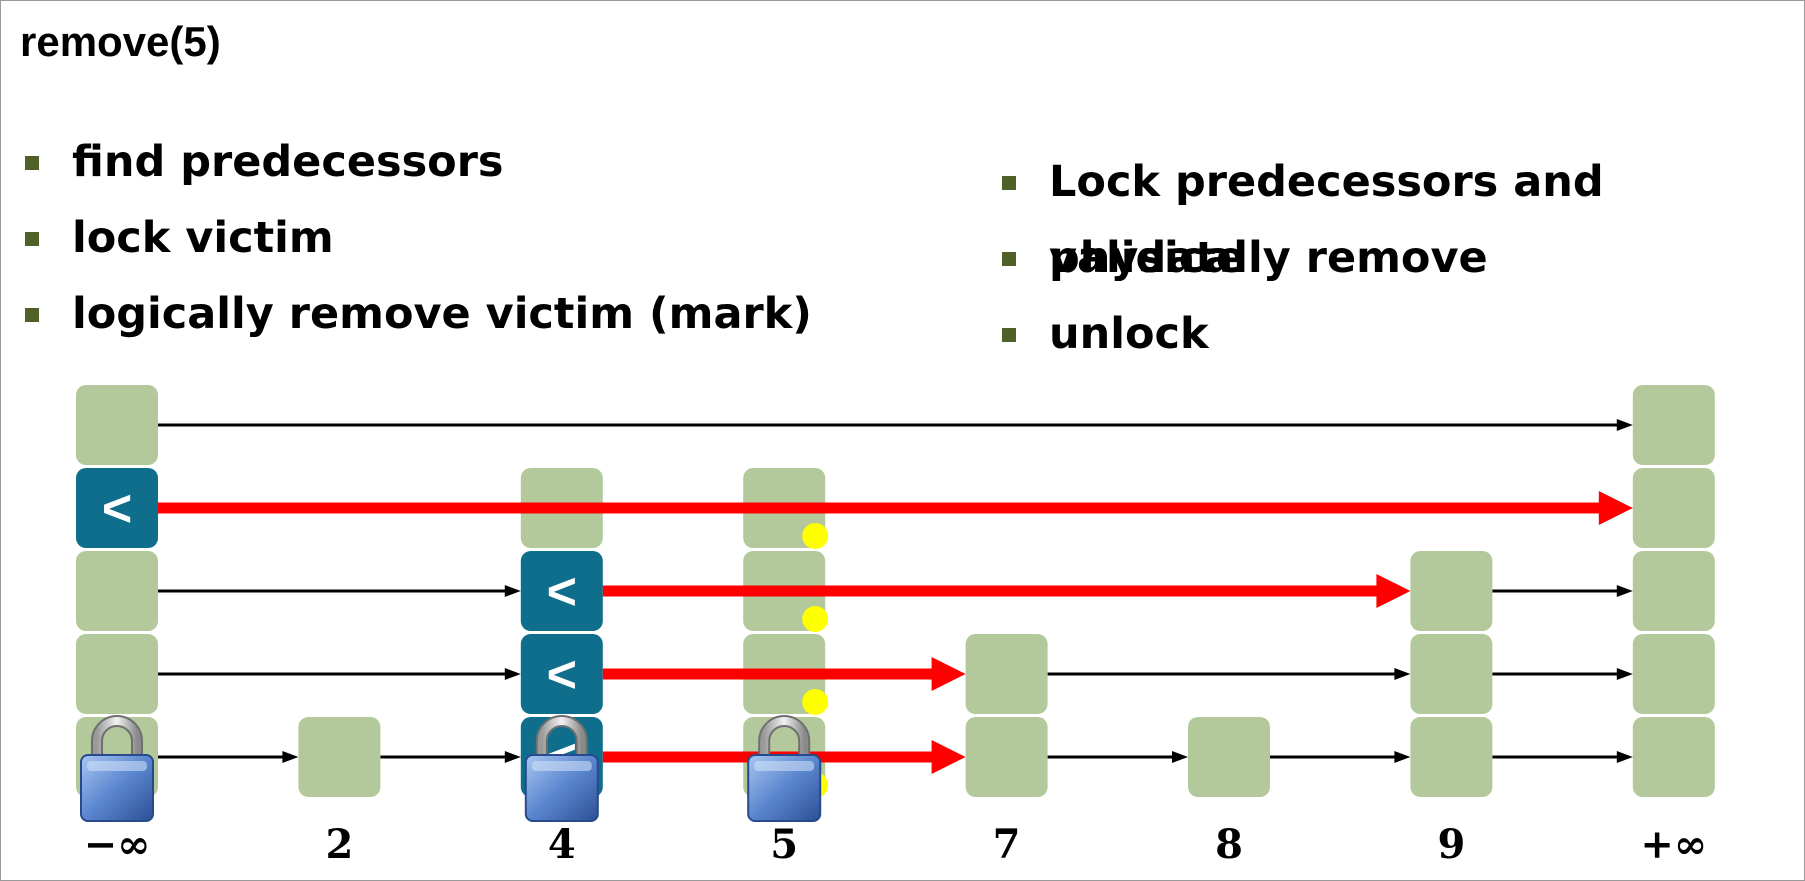 The image size is (1805, 881). Describe the element at coordinates (815, 660) in the screenshot. I see `marks-layer` at that location.